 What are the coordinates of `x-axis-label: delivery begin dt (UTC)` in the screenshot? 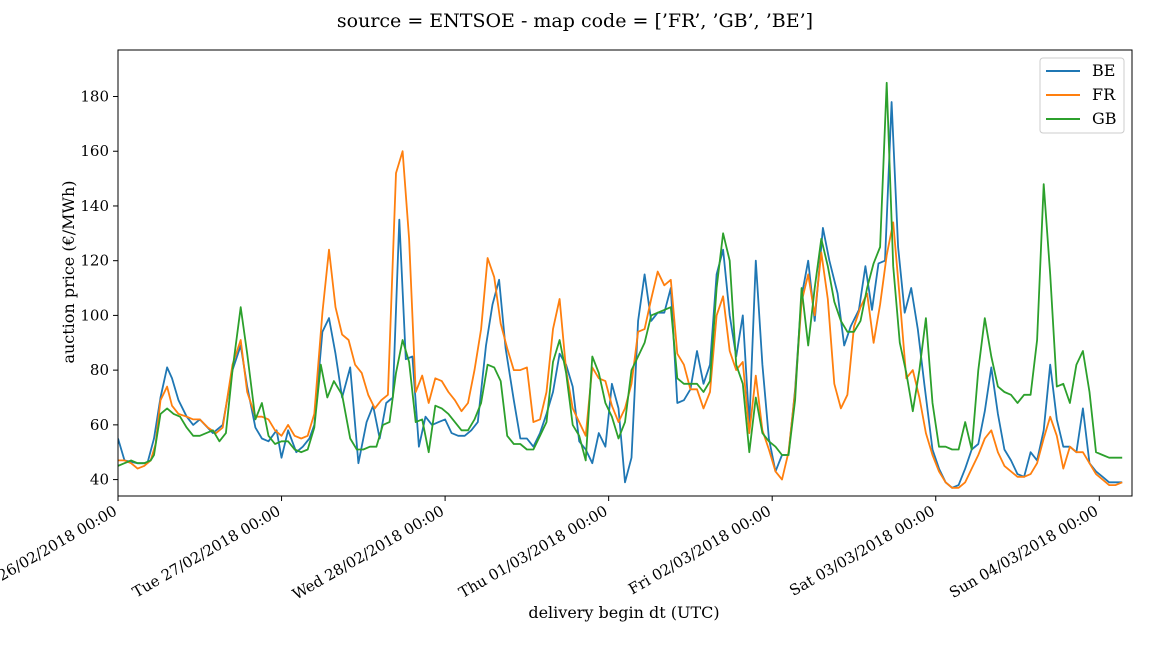 It's located at (623, 612).